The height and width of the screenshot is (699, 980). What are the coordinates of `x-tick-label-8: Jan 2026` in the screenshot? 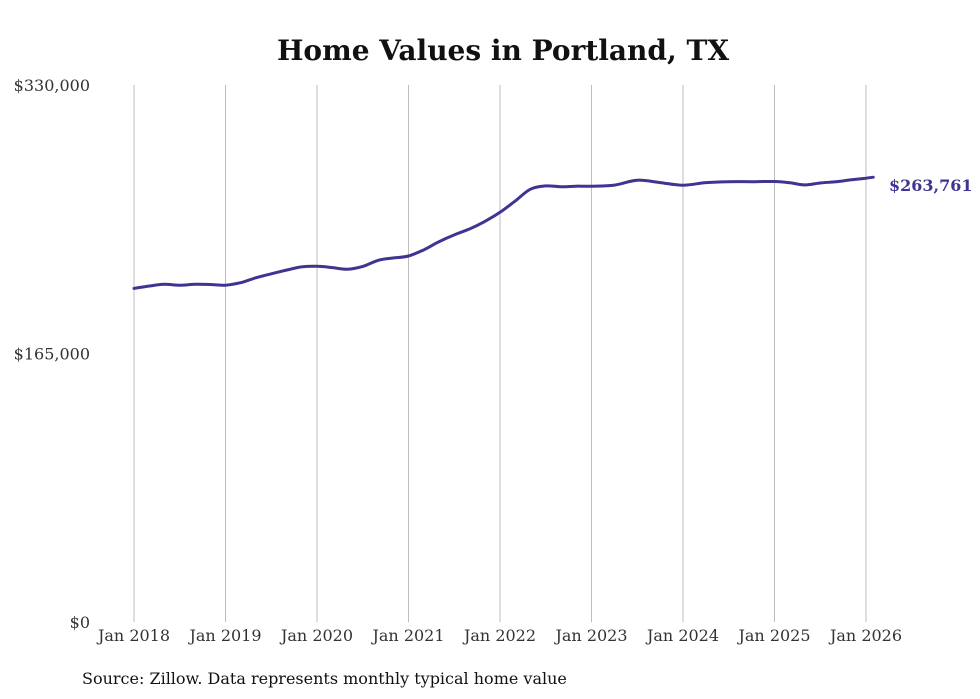 It's located at (865, 635).